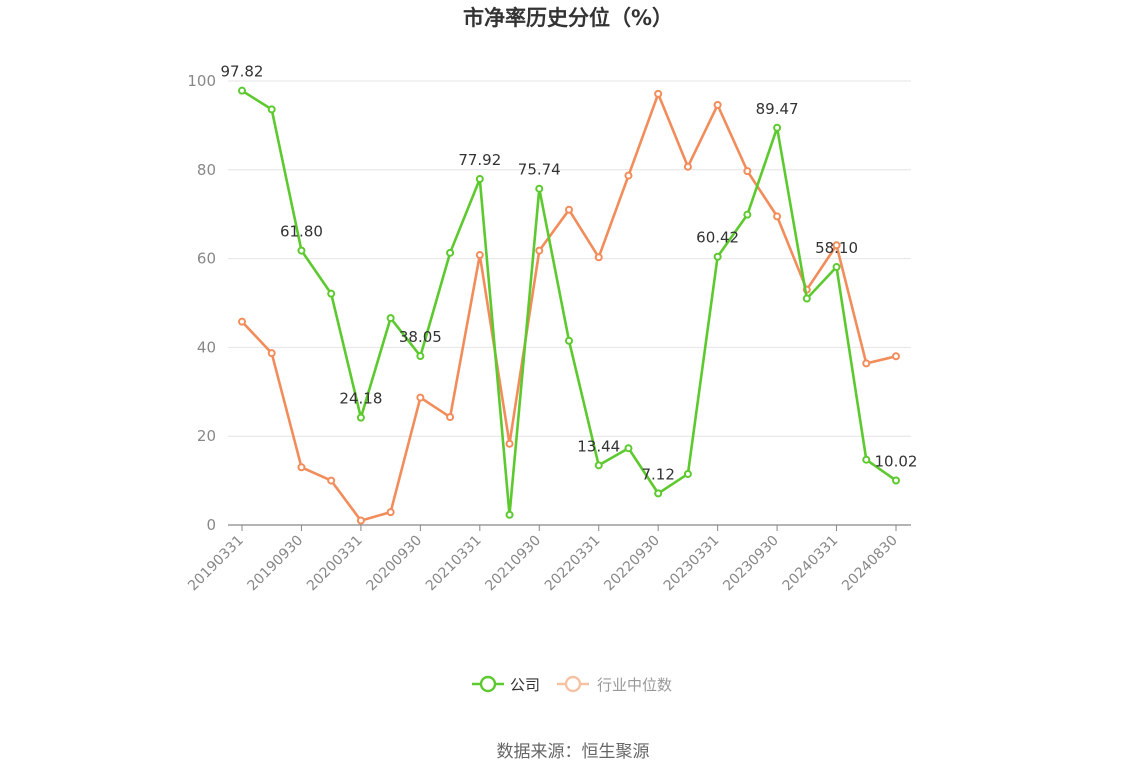 This screenshot has width=1147, height=776. What do you see at coordinates (573, 752) in the screenshot?
I see `source-note: 数据来源：恒生聚源` at bounding box center [573, 752].